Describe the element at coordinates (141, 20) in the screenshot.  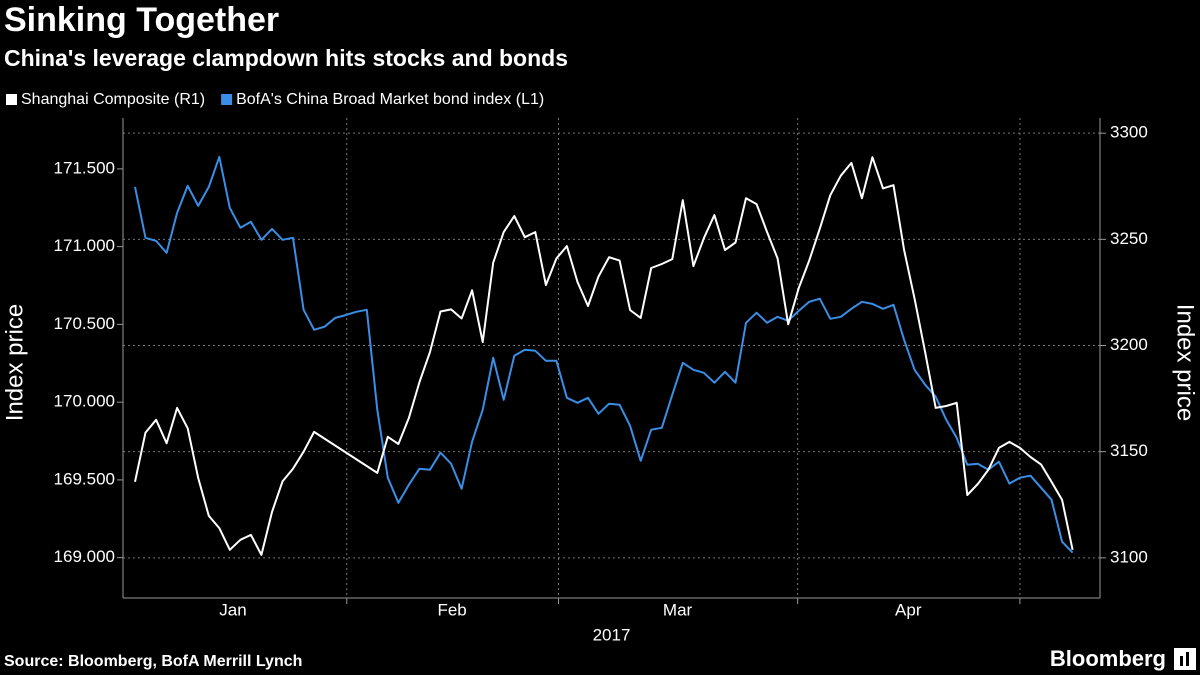
I see `chart-title: Sinking Together` at that location.